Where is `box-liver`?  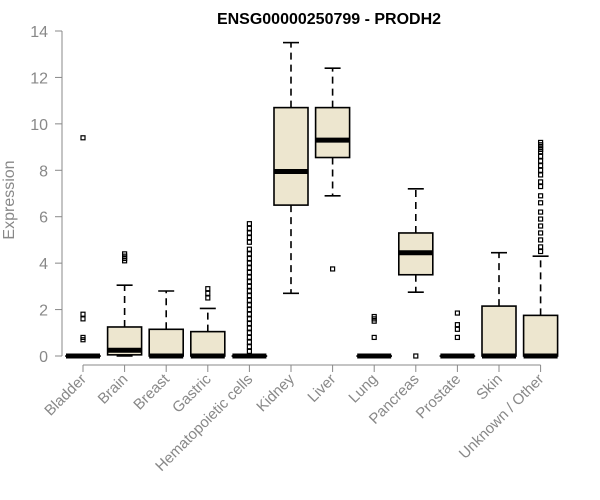
box-liver is located at coordinates (332, 132).